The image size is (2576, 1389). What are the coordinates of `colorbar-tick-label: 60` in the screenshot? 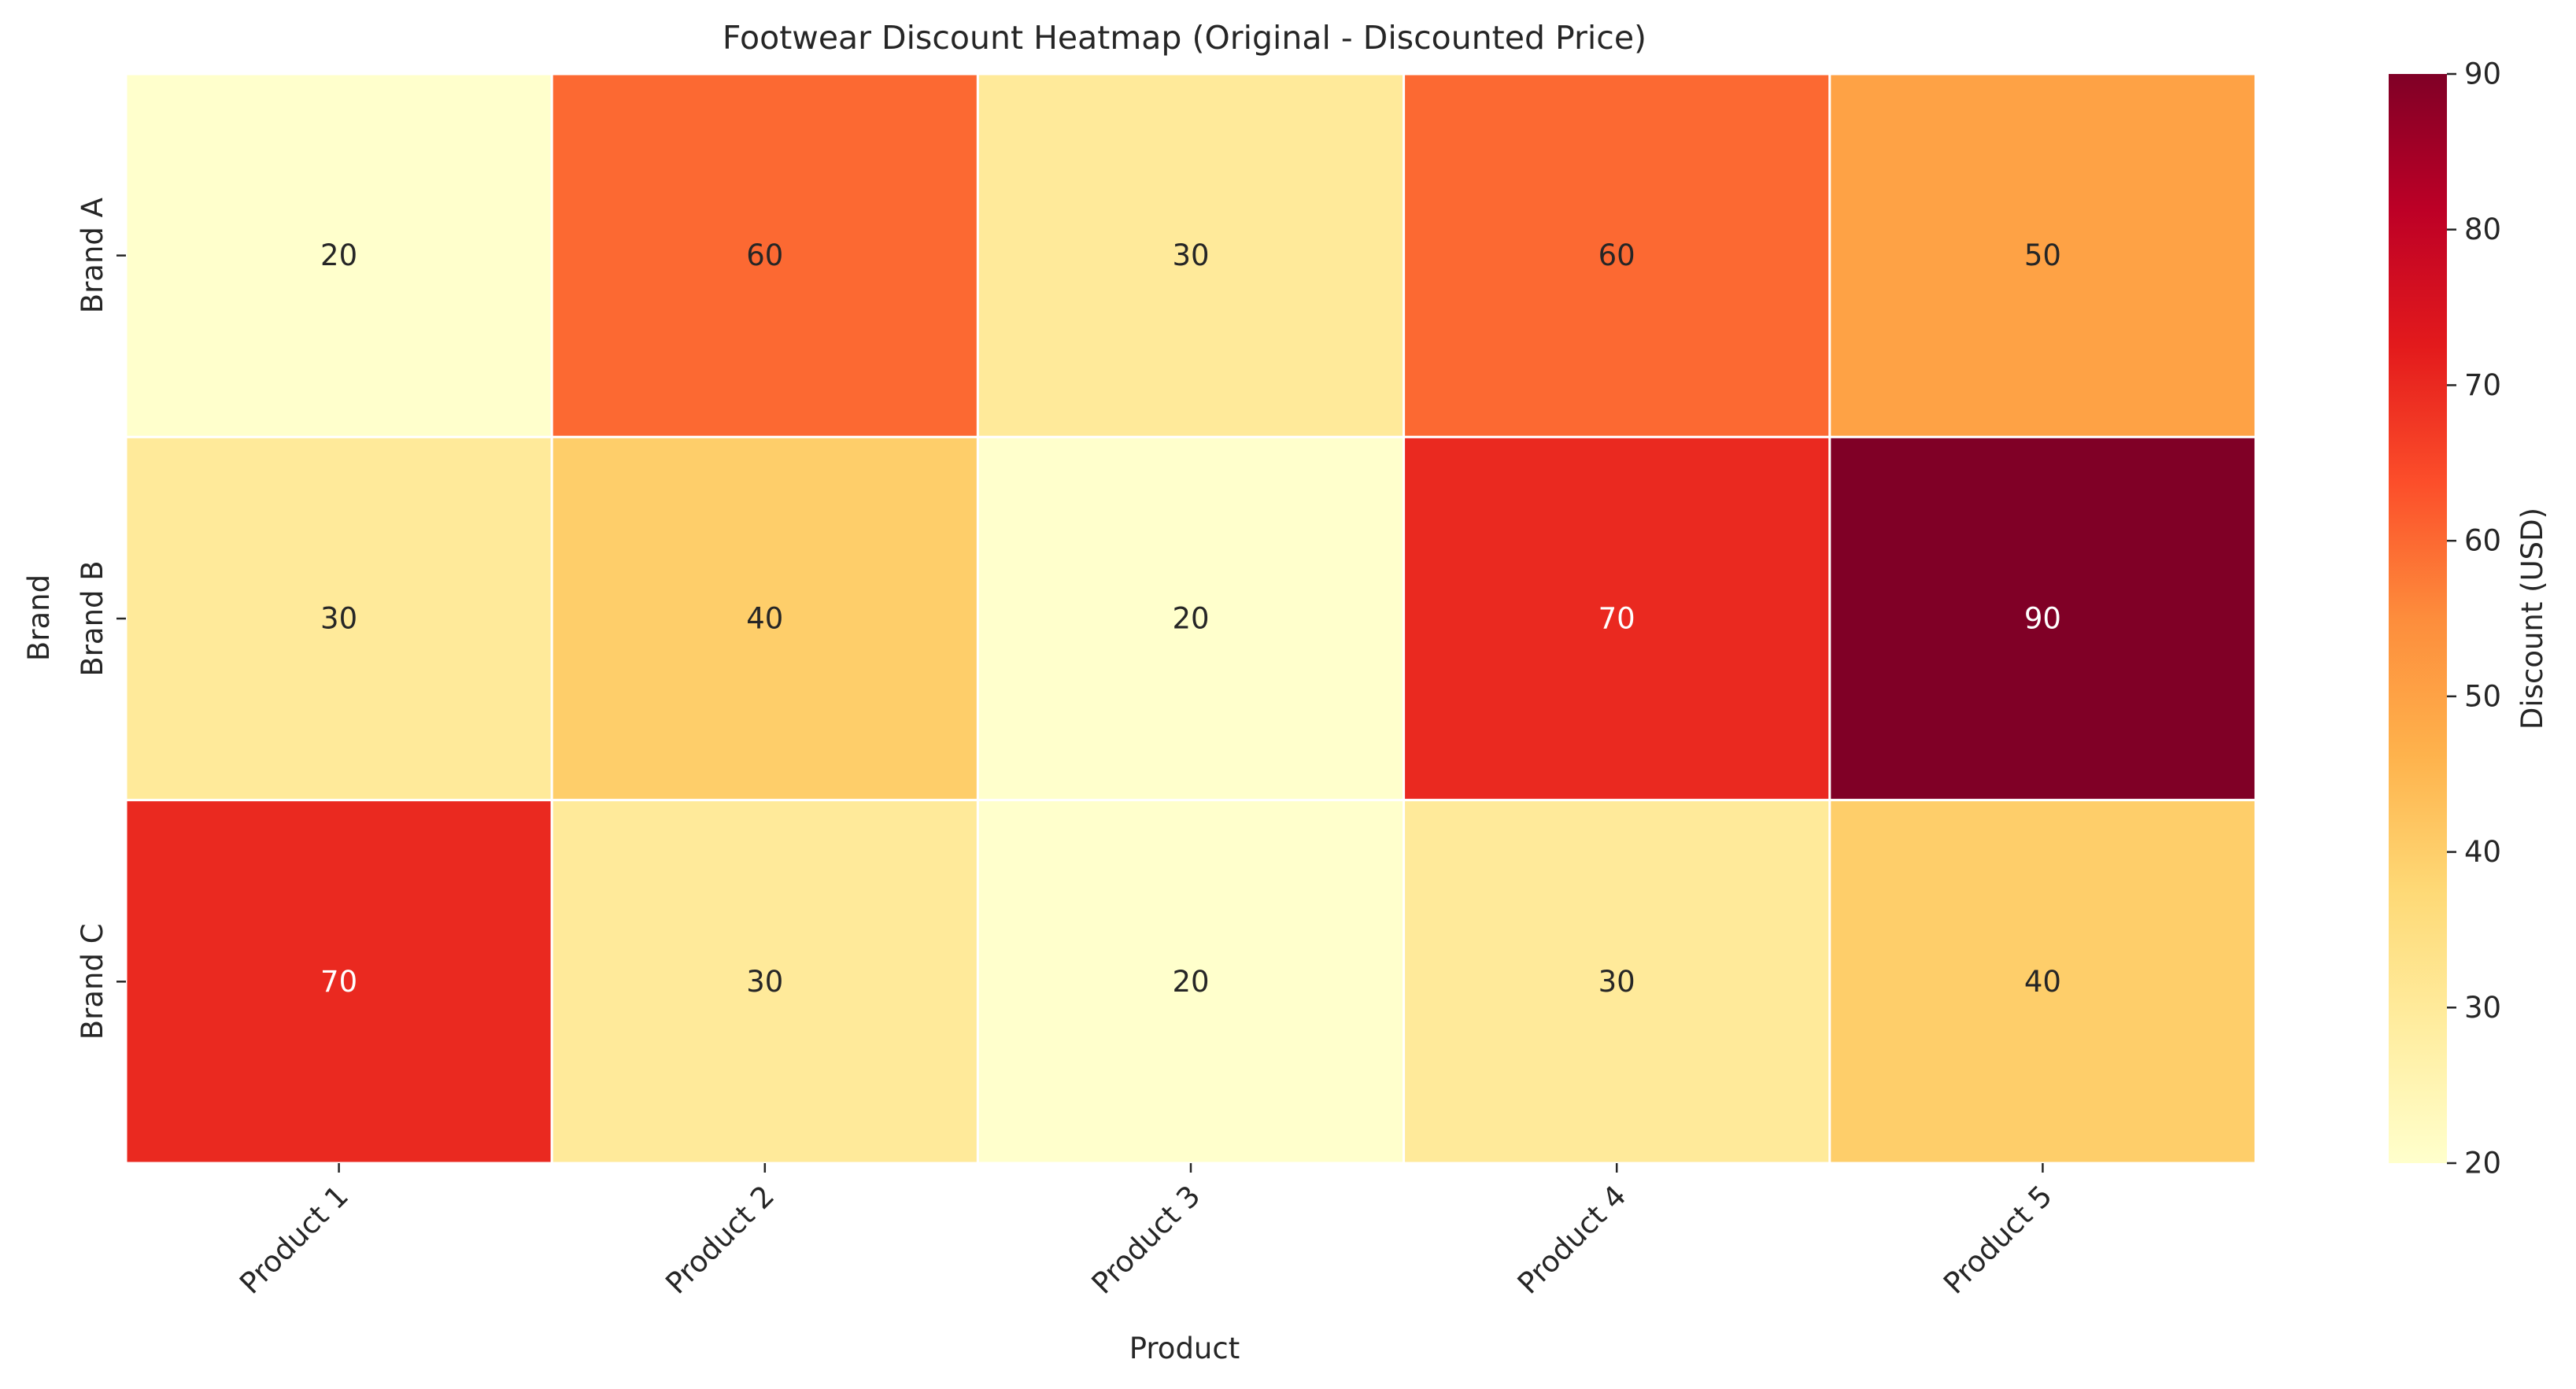 It's located at (2482, 541).